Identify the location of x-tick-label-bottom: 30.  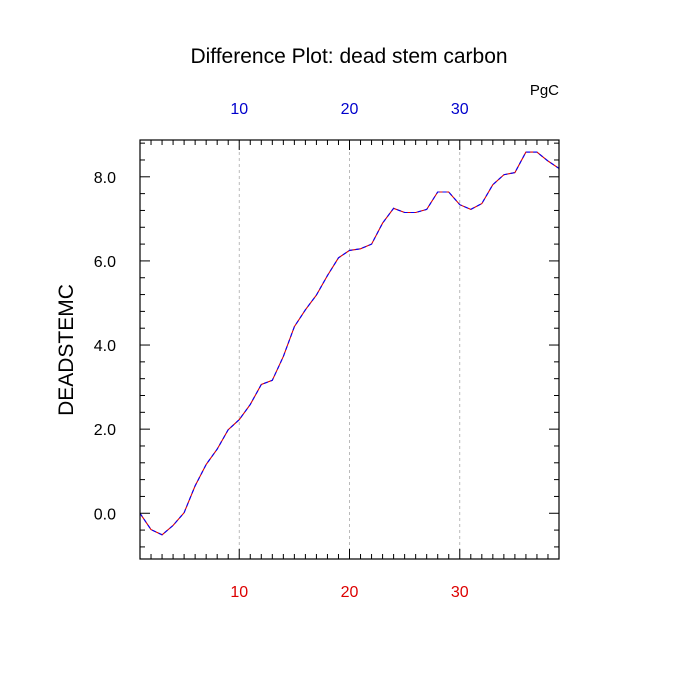
(460, 592).